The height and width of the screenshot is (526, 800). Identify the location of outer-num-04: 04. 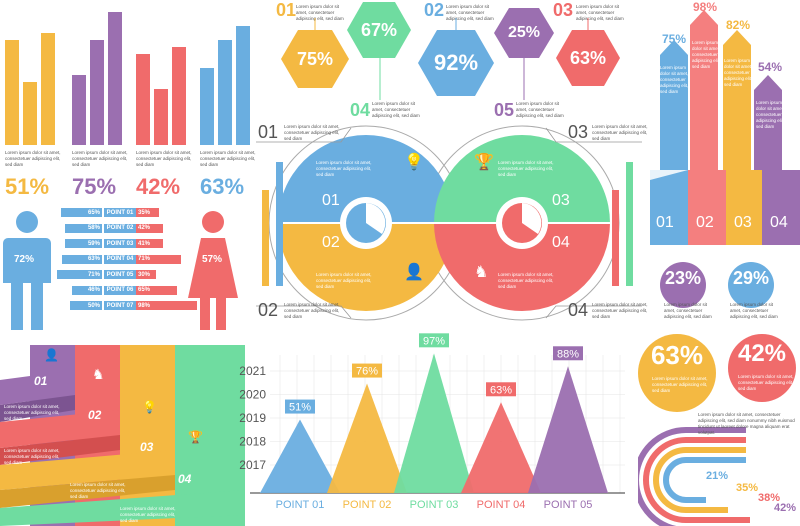
(578, 310).